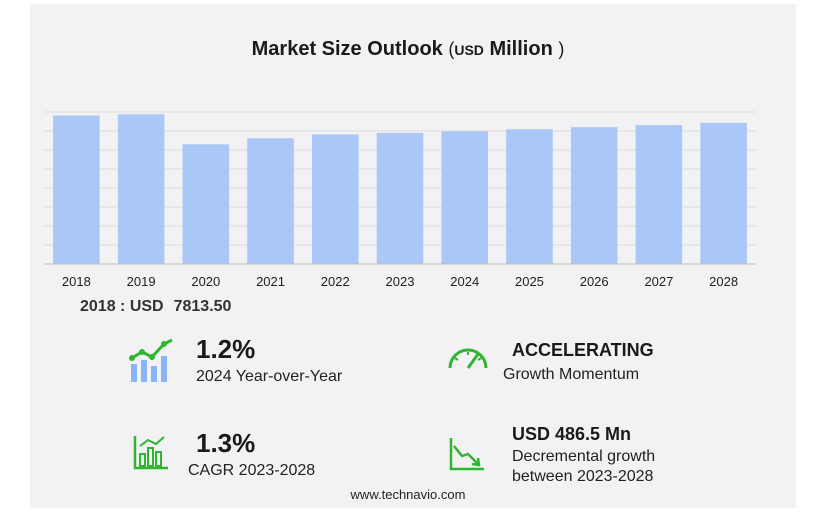 This screenshot has height=516, width=816. I want to click on momentum-label: Growth Momentum, so click(571, 374).